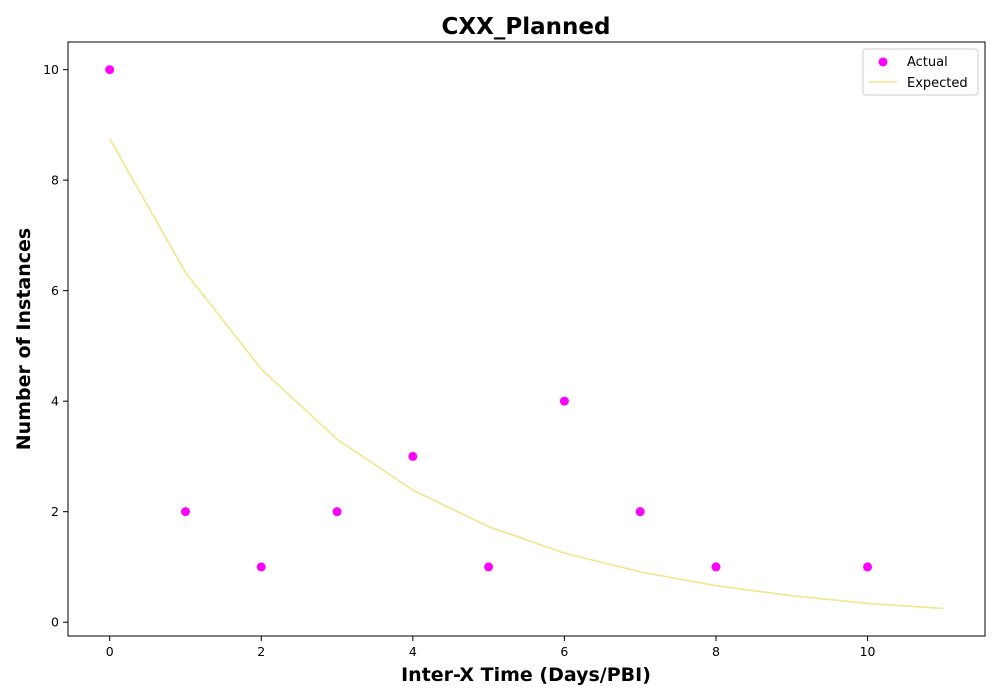  Describe the element at coordinates (261, 651) in the screenshot. I see `x-tick-label: 2` at that location.